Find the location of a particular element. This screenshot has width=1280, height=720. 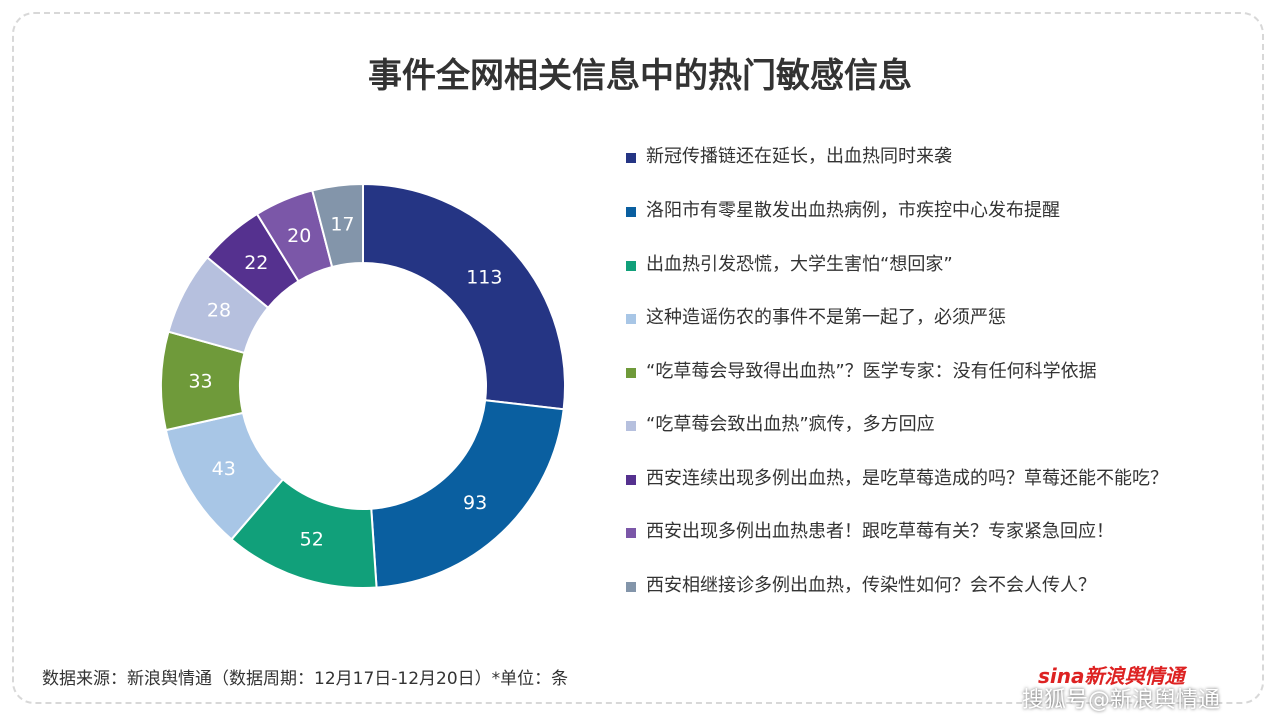

legend-label: 这种造谣伤农的事件不是第一起了，必须严惩 is located at coordinates (826, 317).